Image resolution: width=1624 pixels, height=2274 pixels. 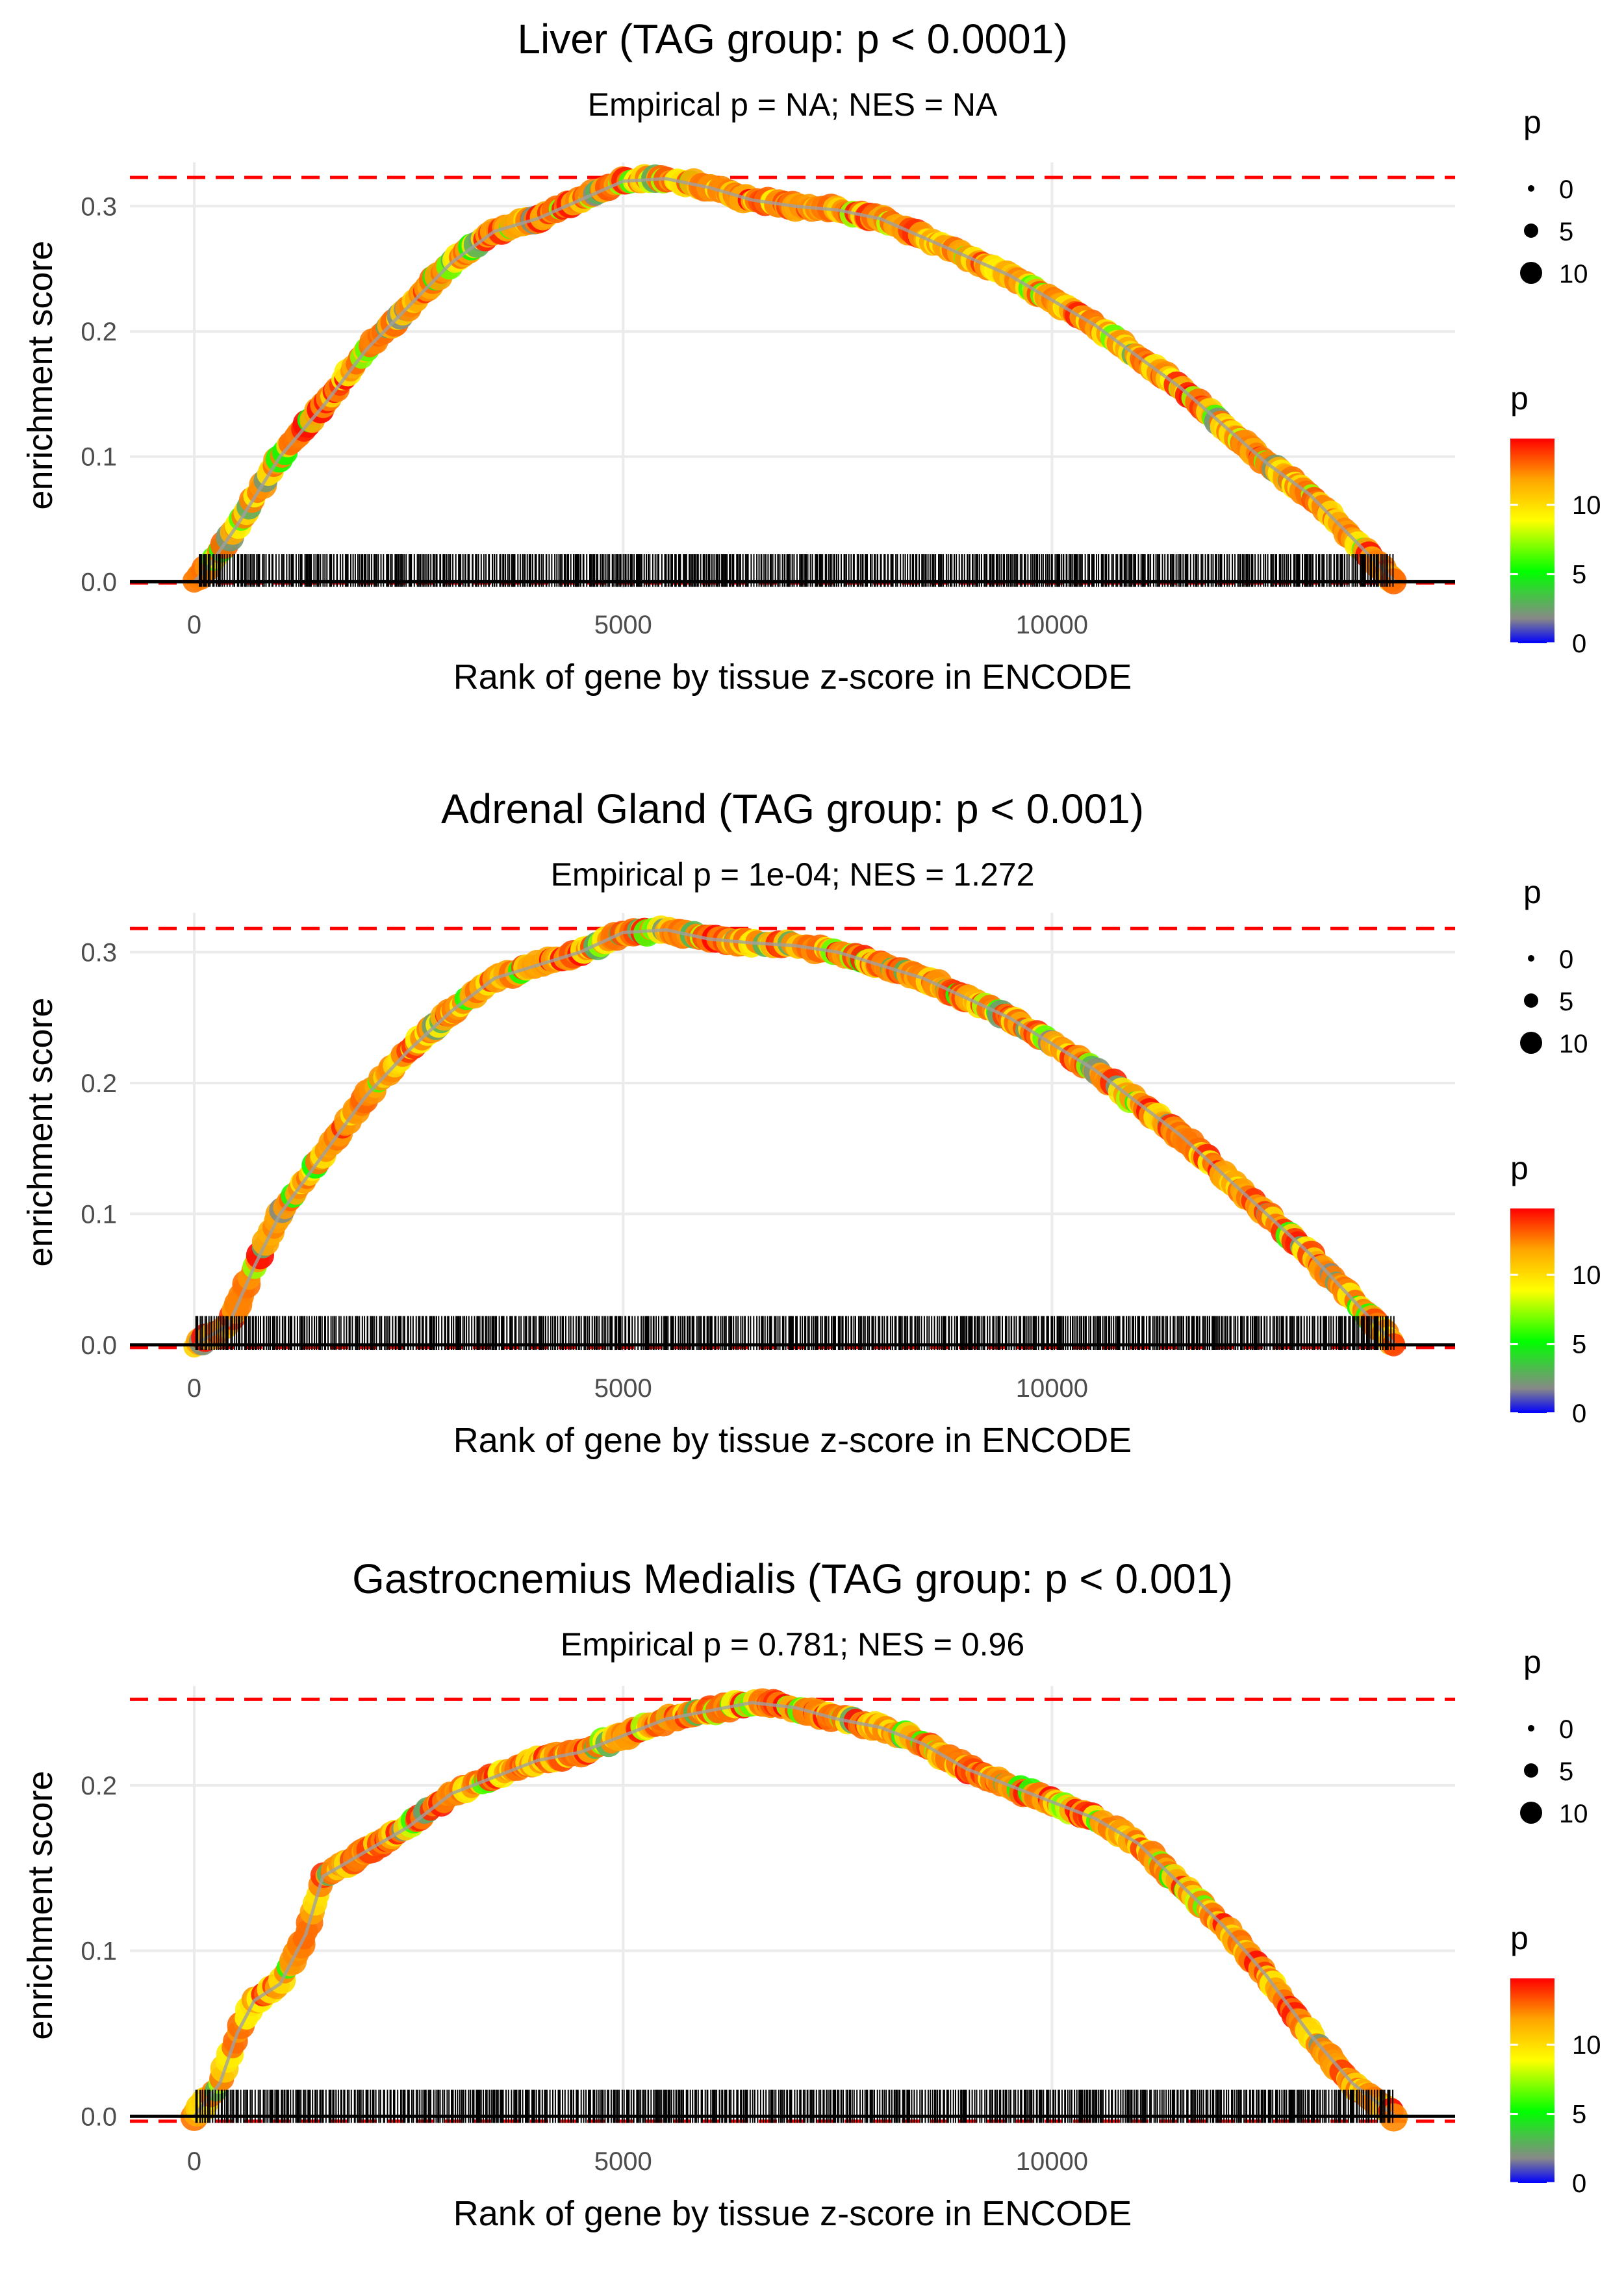 I want to click on chart-subtitle: Empirical p = 1e-04; NES = 1.272, so click(x=793, y=874).